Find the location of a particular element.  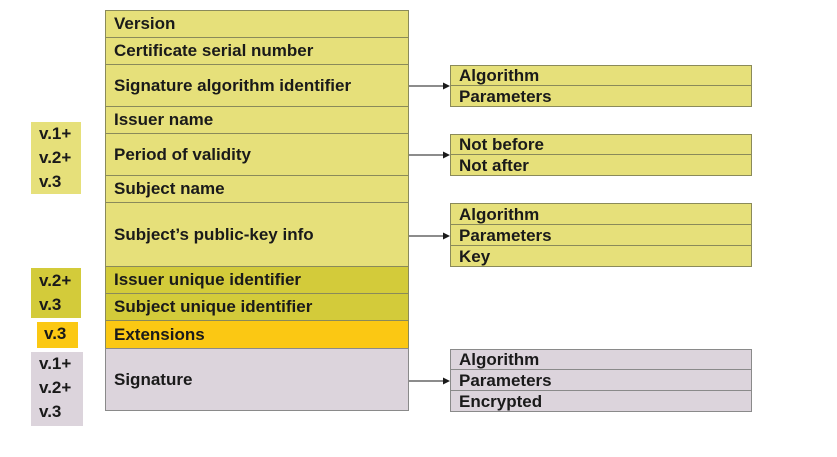

field-issuer-unique-id: Issuer unique identifier is located at coordinates (257, 280).